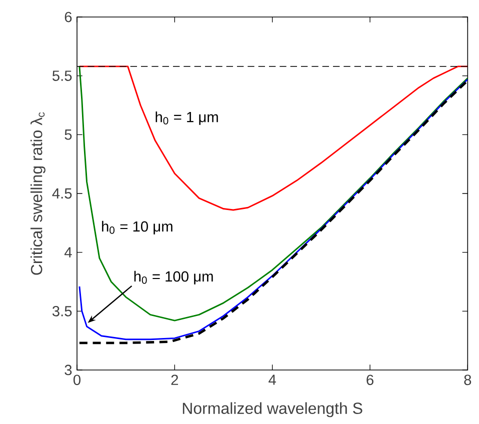 This screenshot has width=479, height=424. What do you see at coordinates (62, 193) in the screenshot?
I see `y-tick-label: 4.5` at bounding box center [62, 193].